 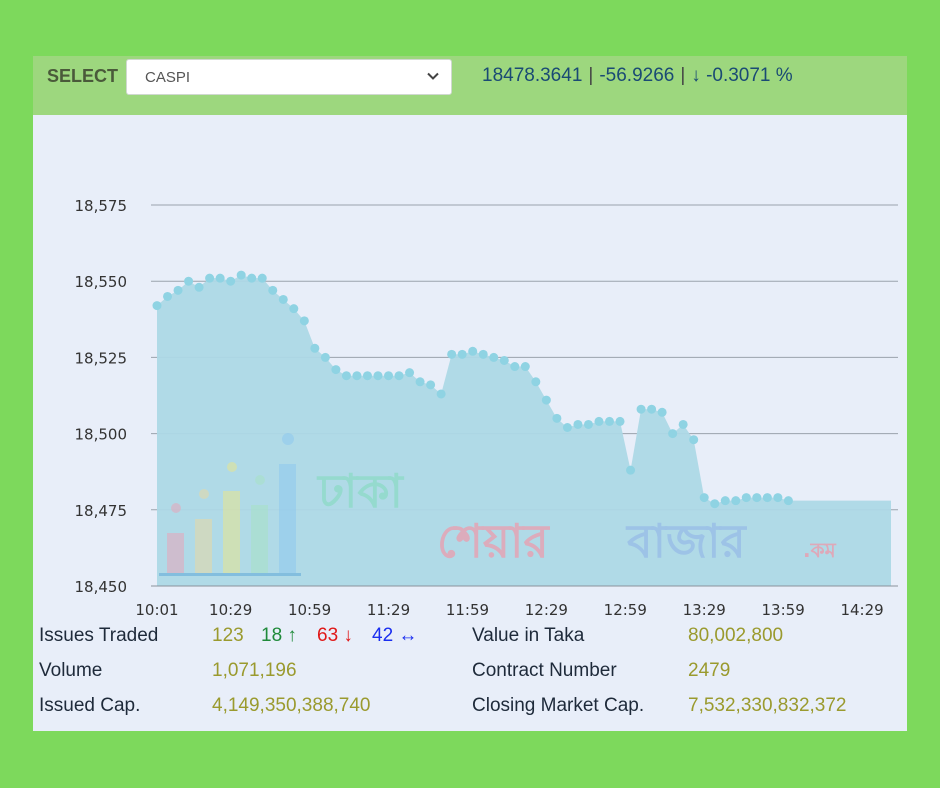 I want to click on watermark-logo: ঢাকা শেয়ার বাজার .কম, so click(x=498, y=504).